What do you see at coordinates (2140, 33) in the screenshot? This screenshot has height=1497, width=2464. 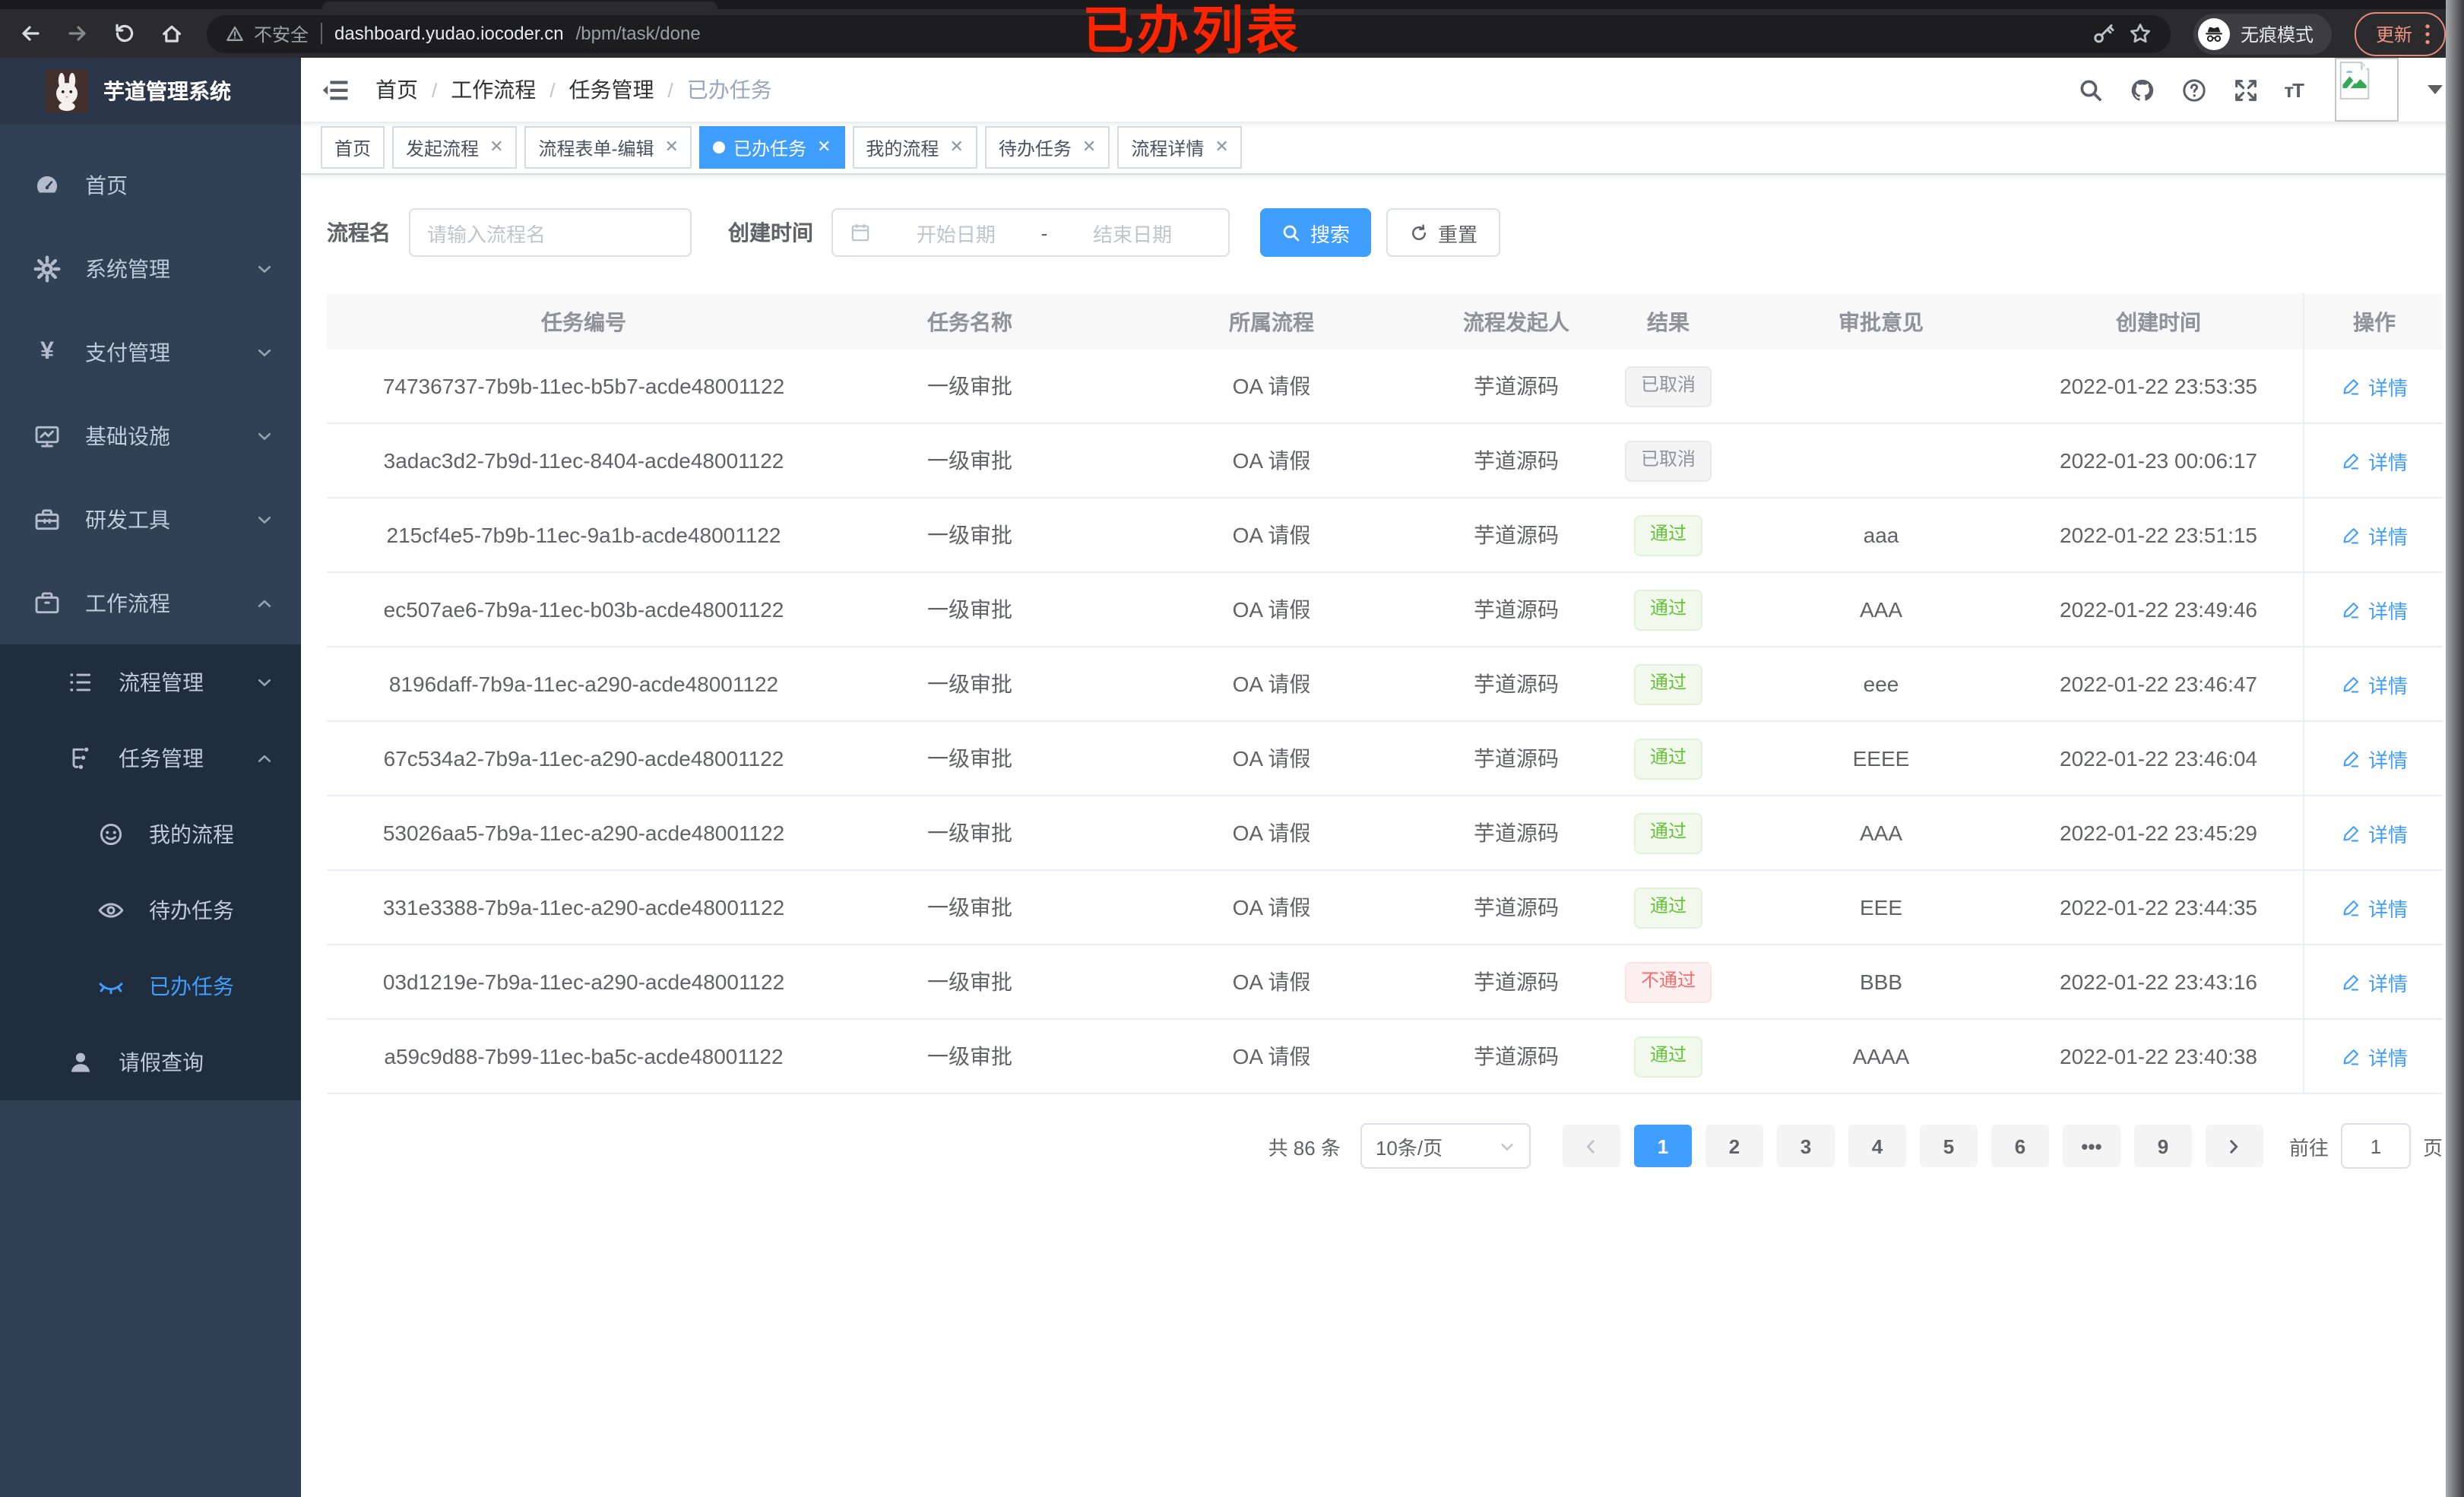 I see `bookmark-star-icon` at bounding box center [2140, 33].